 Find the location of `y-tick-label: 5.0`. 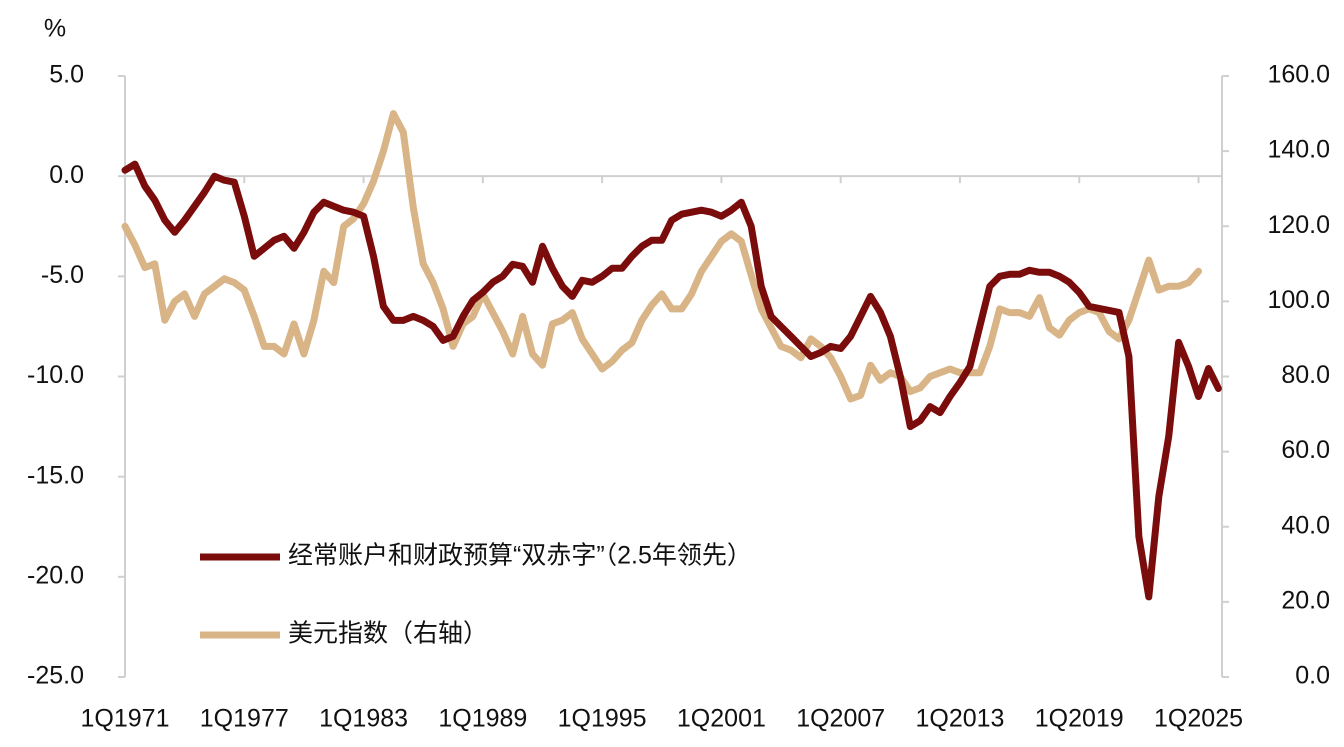

y-tick-label: 5.0 is located at coordinates (66, 75).